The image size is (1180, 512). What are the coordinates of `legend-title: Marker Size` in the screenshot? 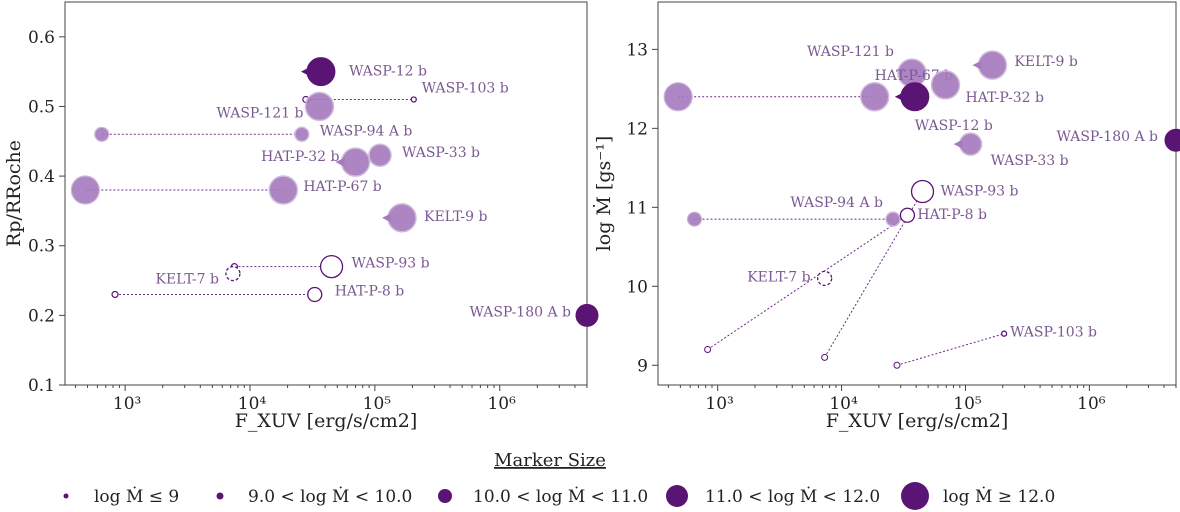 It's located at (550, 460).